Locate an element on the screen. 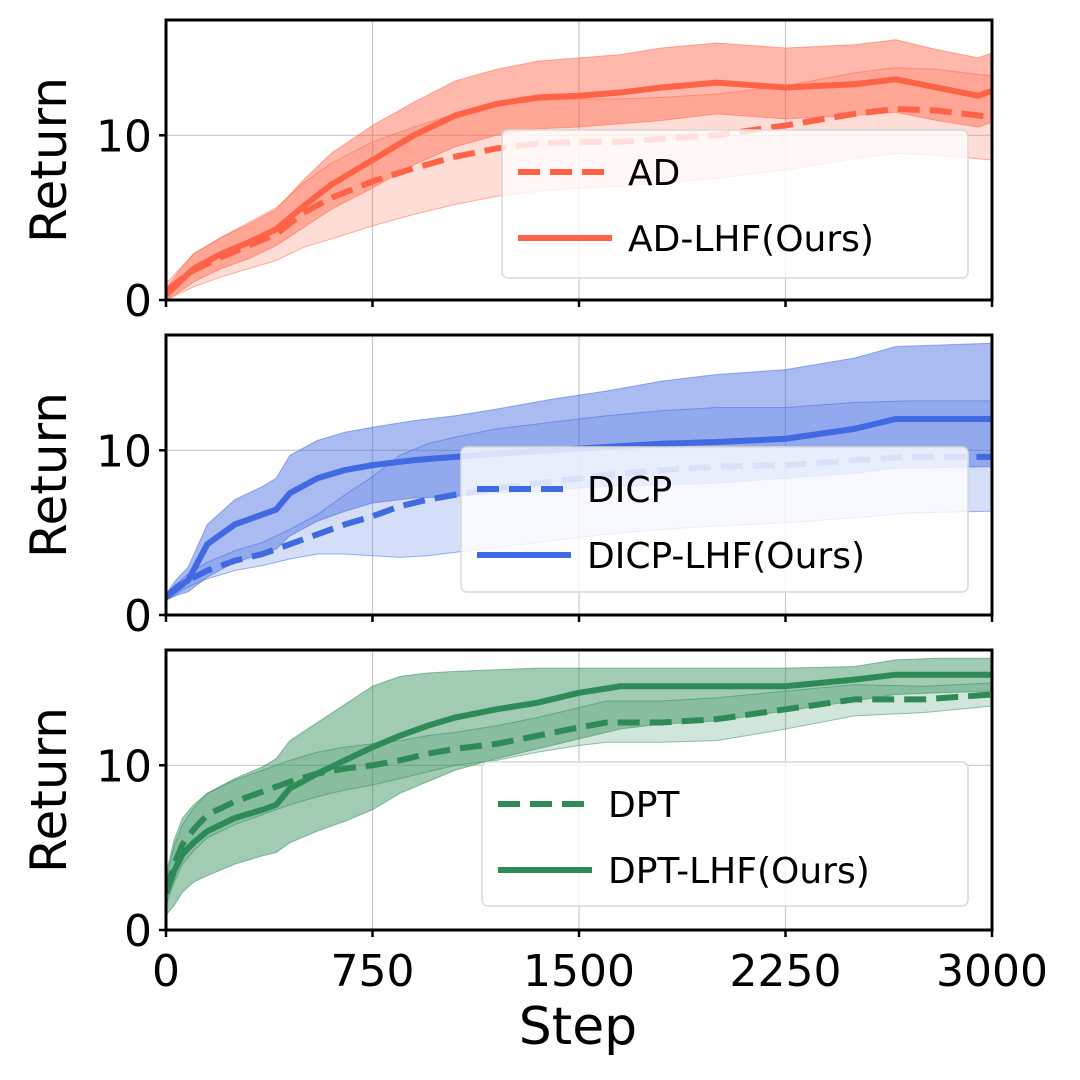 The image size is (1080, 1080). x-tick-label: 0 is located at coordinates (166, 971).